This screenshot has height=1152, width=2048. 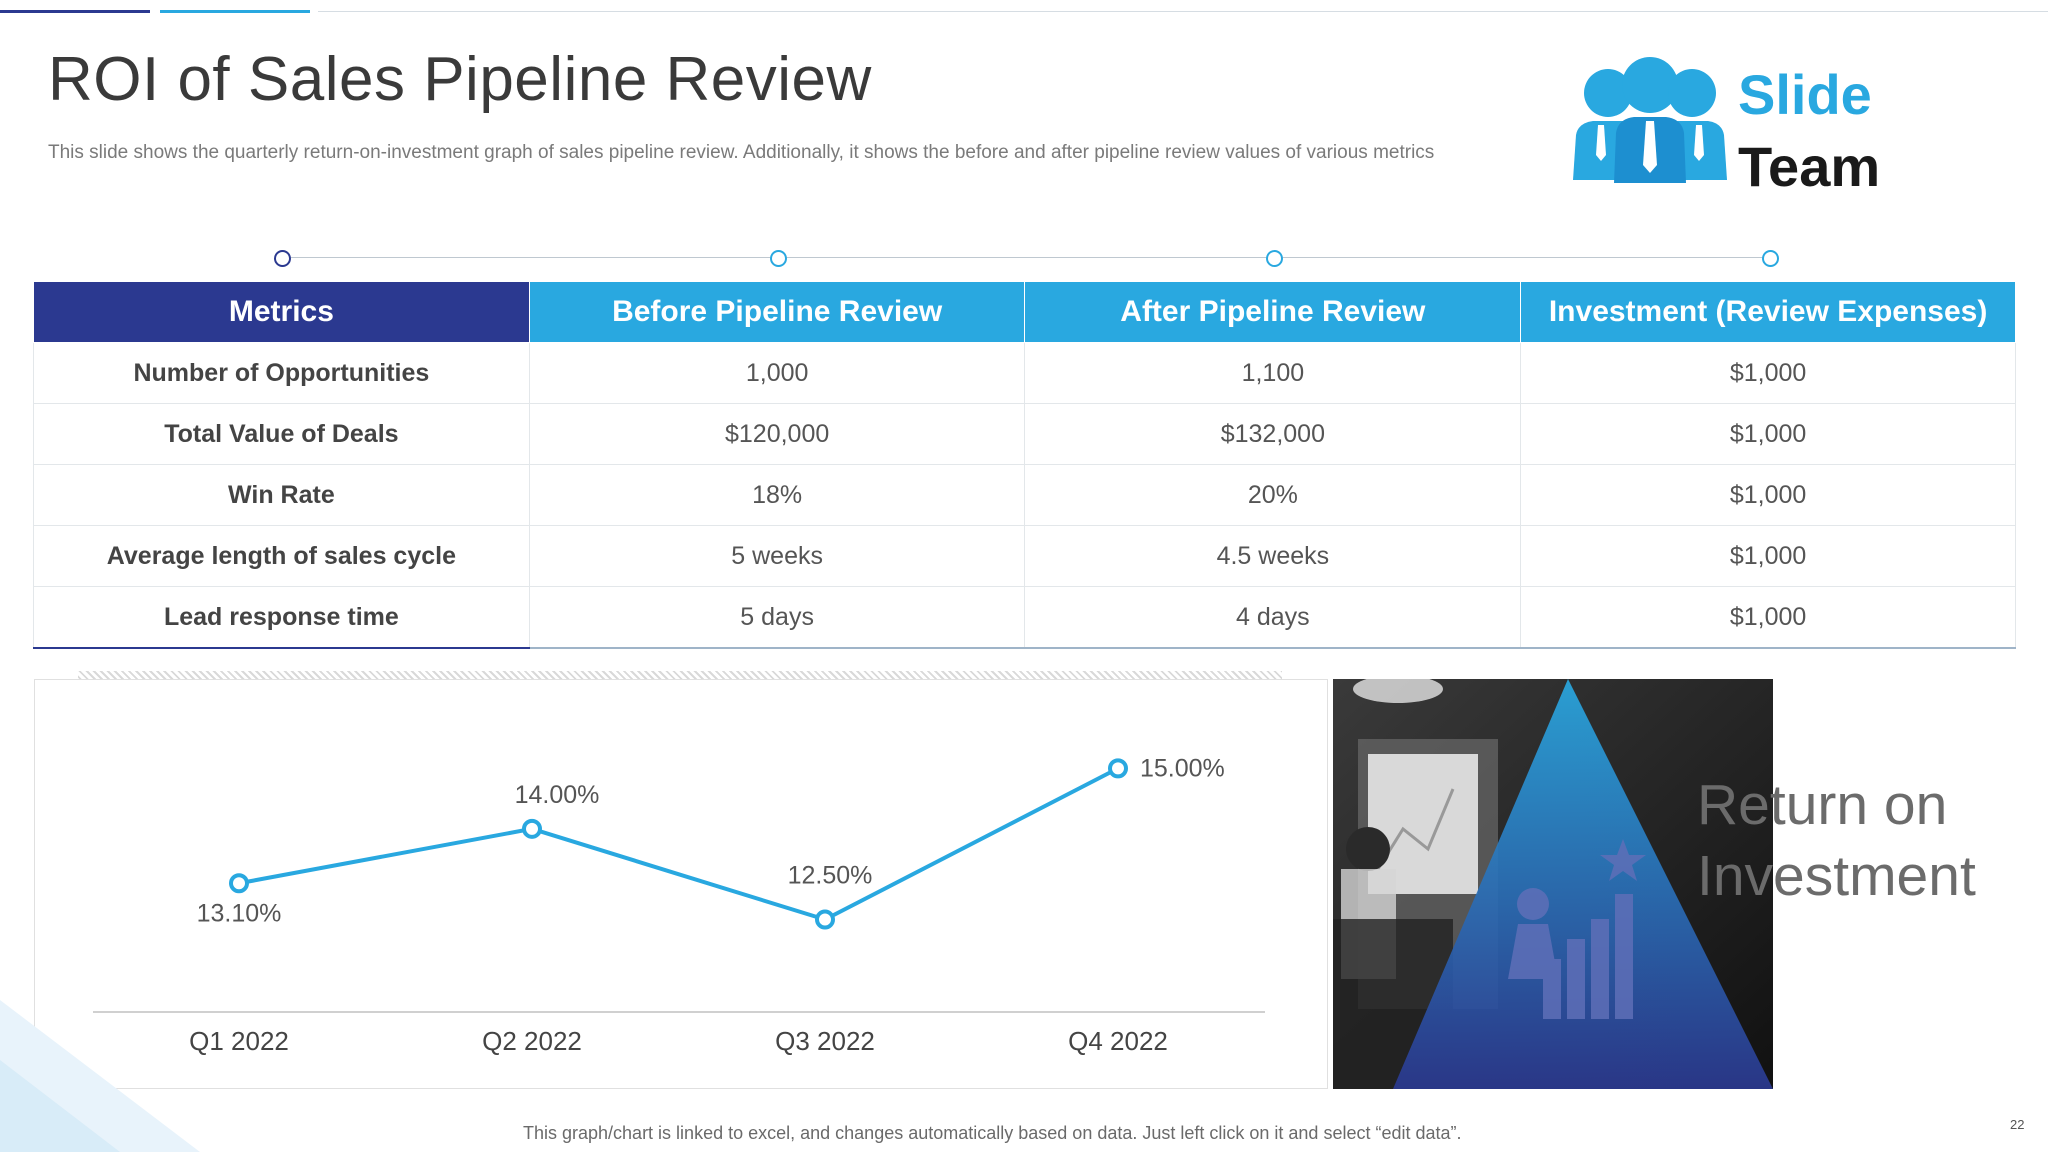 I want to click on before-value: 5 days, so click(x=777, y=617).